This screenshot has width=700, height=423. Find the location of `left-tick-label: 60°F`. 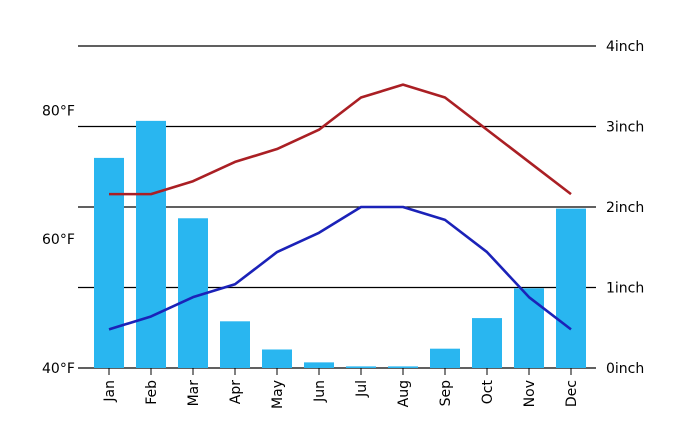

left-tick-label: 60°F is located at coordinates (58, 240).